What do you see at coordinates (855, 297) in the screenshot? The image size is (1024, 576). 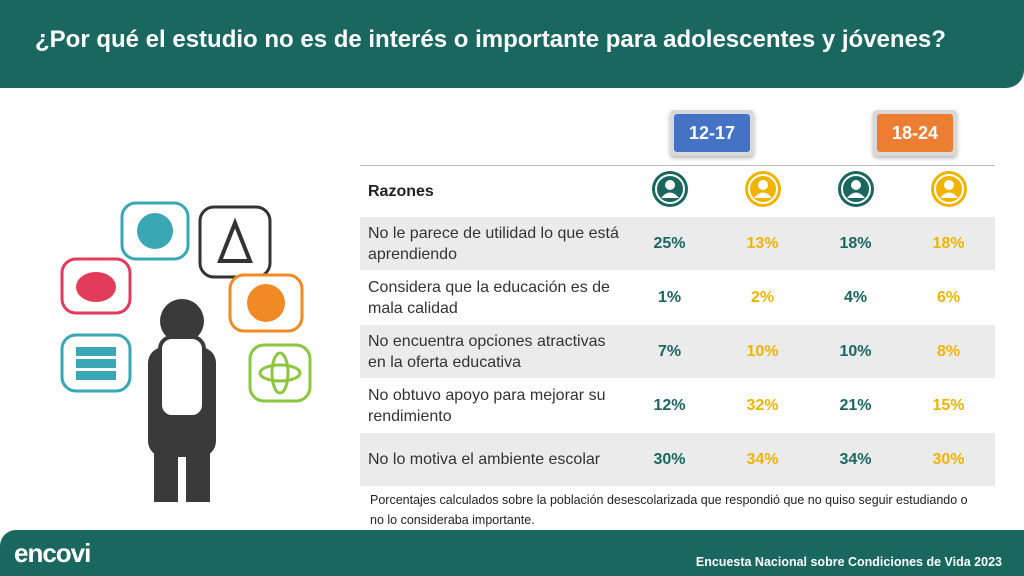 I see `value-cell: 4%` at bounding box center [855, 297].